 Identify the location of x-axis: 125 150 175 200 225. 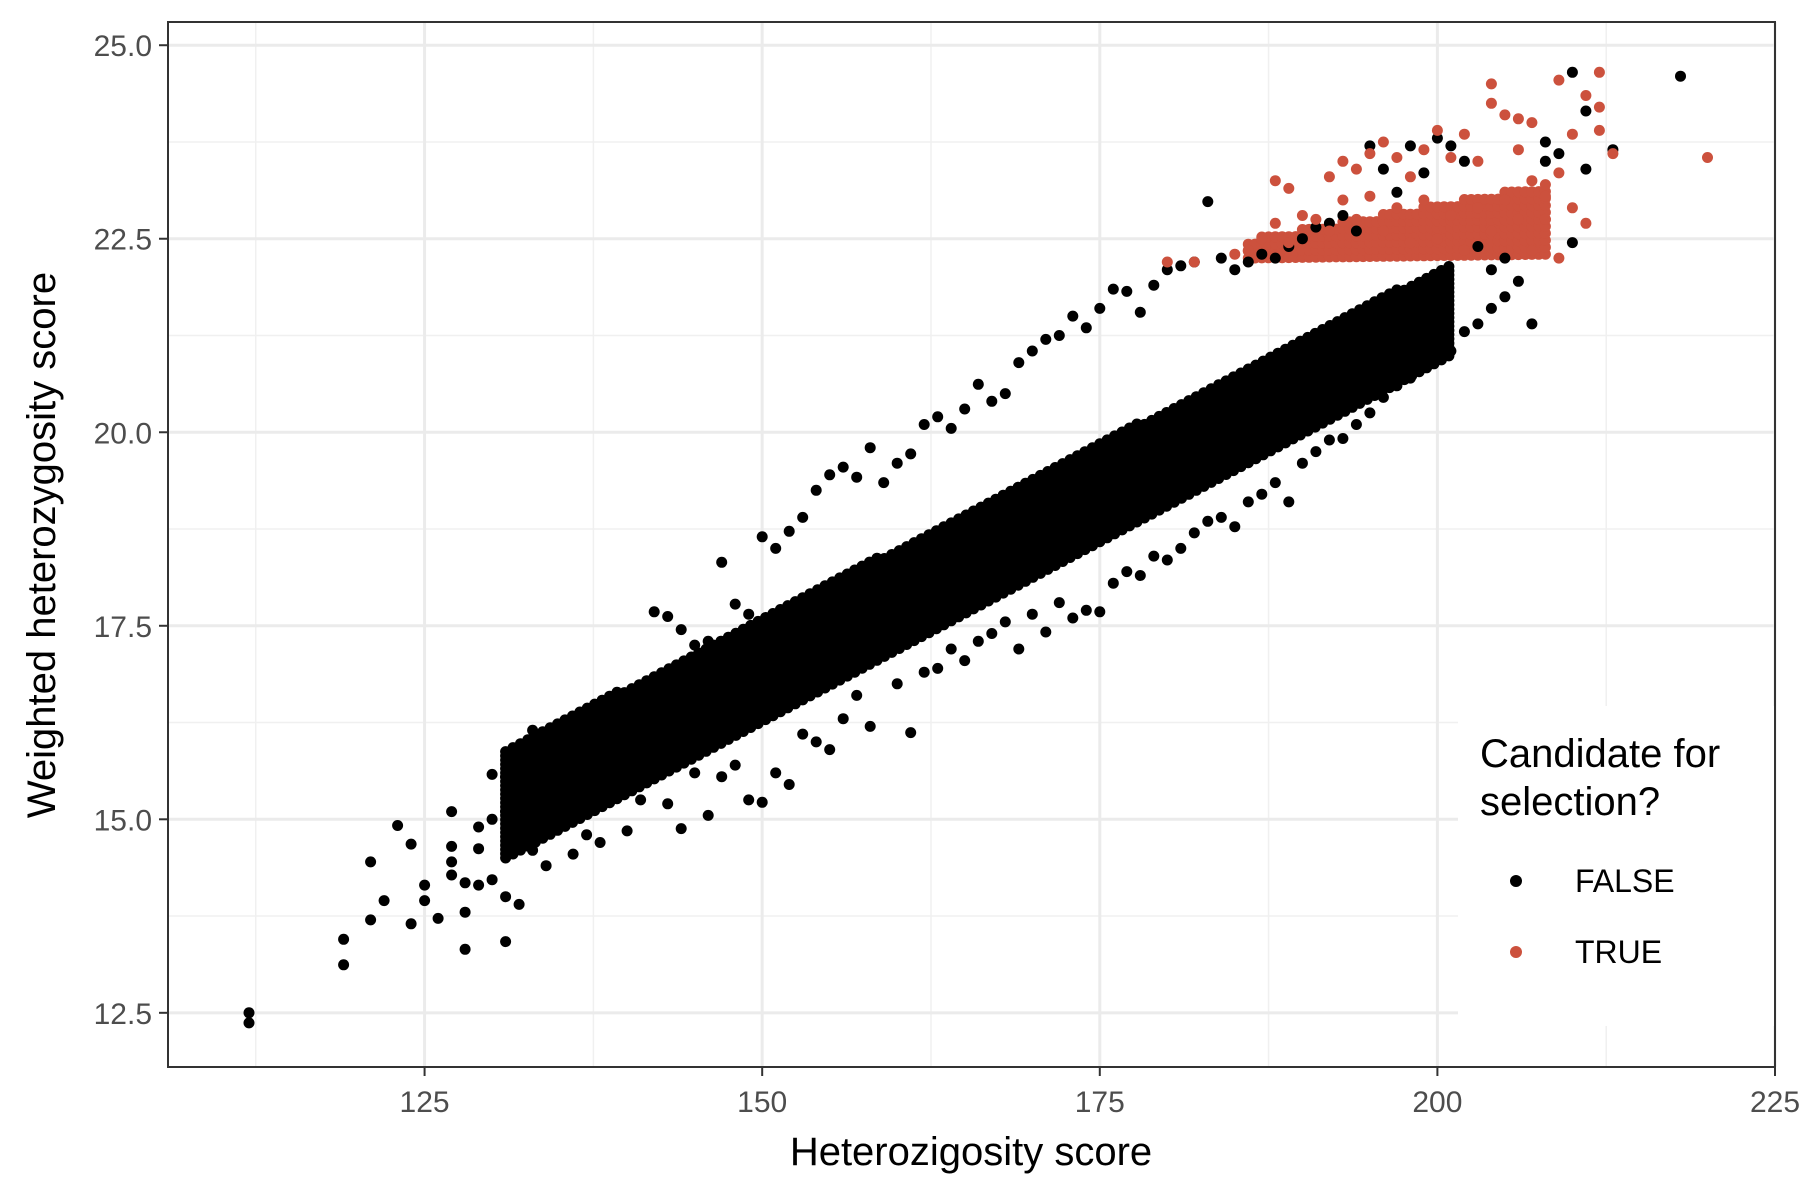
(1100, 1093).